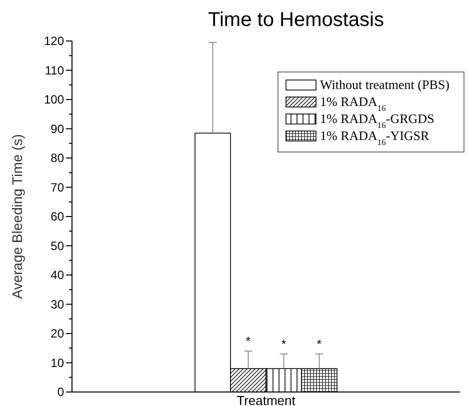 The height and width of the screenshot is (406, 469). What do you see at coordinates (17, 216) in the screenshot?
I see `y-axis-title: Average Bleeding Time (s)` at bounding box center [17, 216].